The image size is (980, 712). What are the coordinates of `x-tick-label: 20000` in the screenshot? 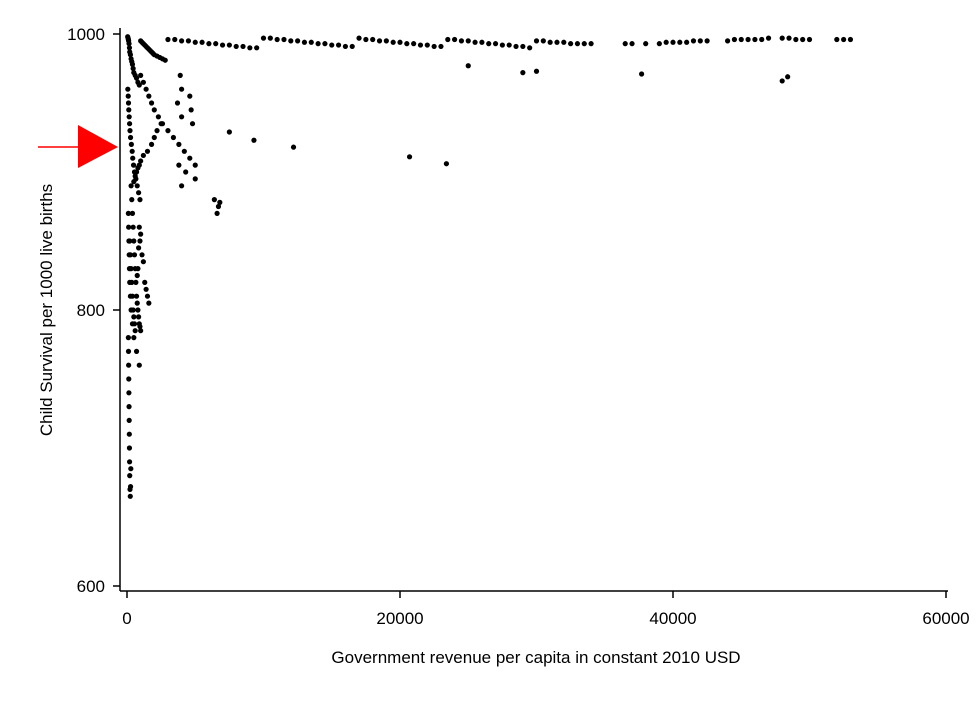 It's located at (399, 618).